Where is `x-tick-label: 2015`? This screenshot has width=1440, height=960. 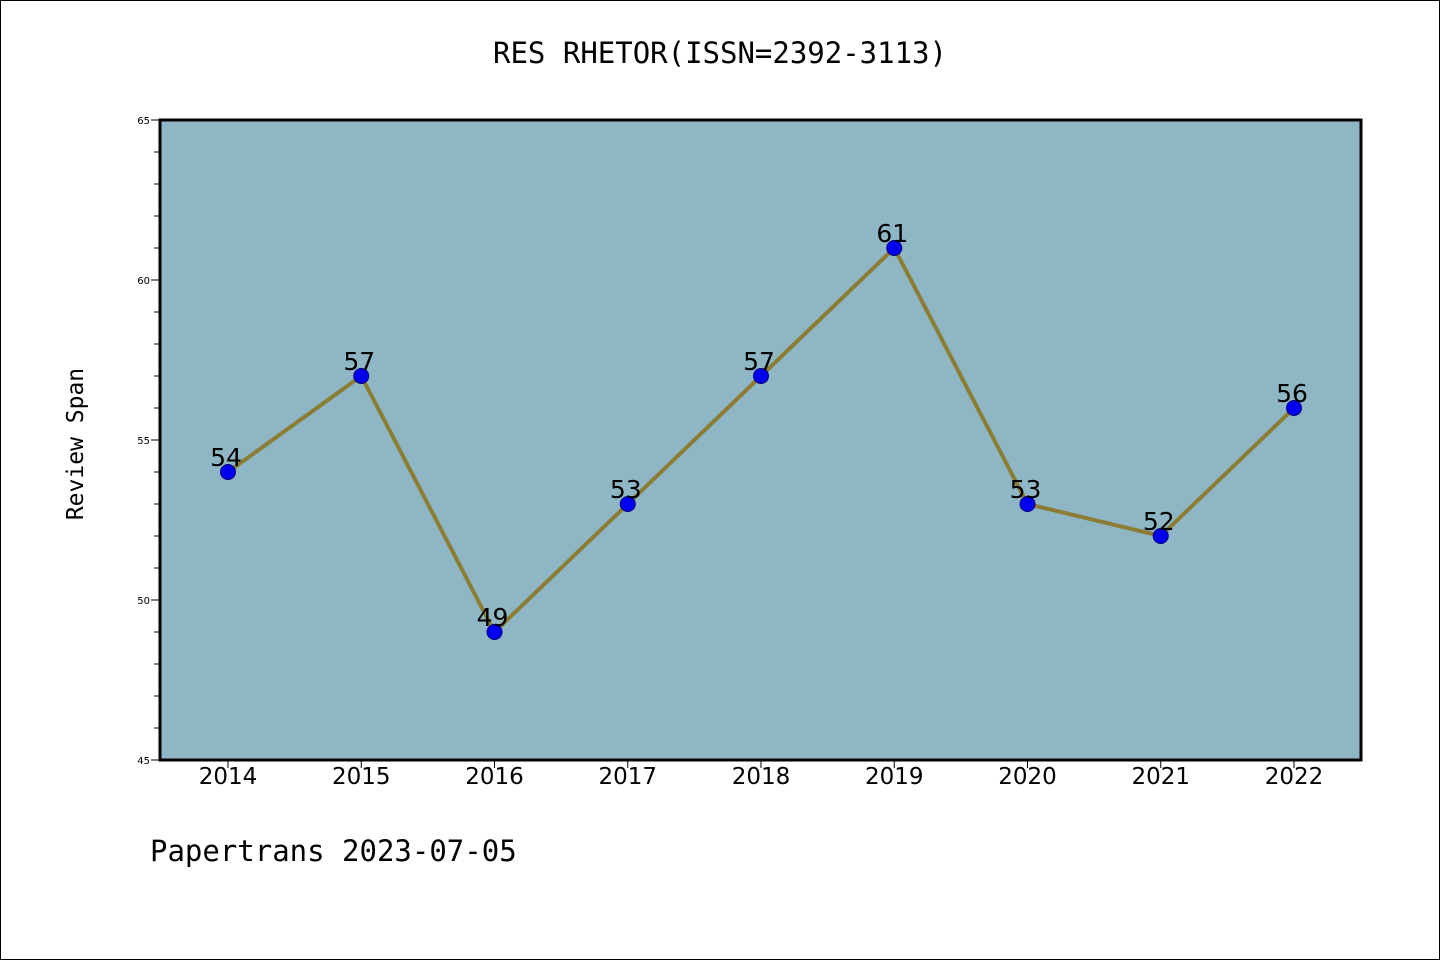
x-tick-label: 2015 is located at coordinates (361, 777).